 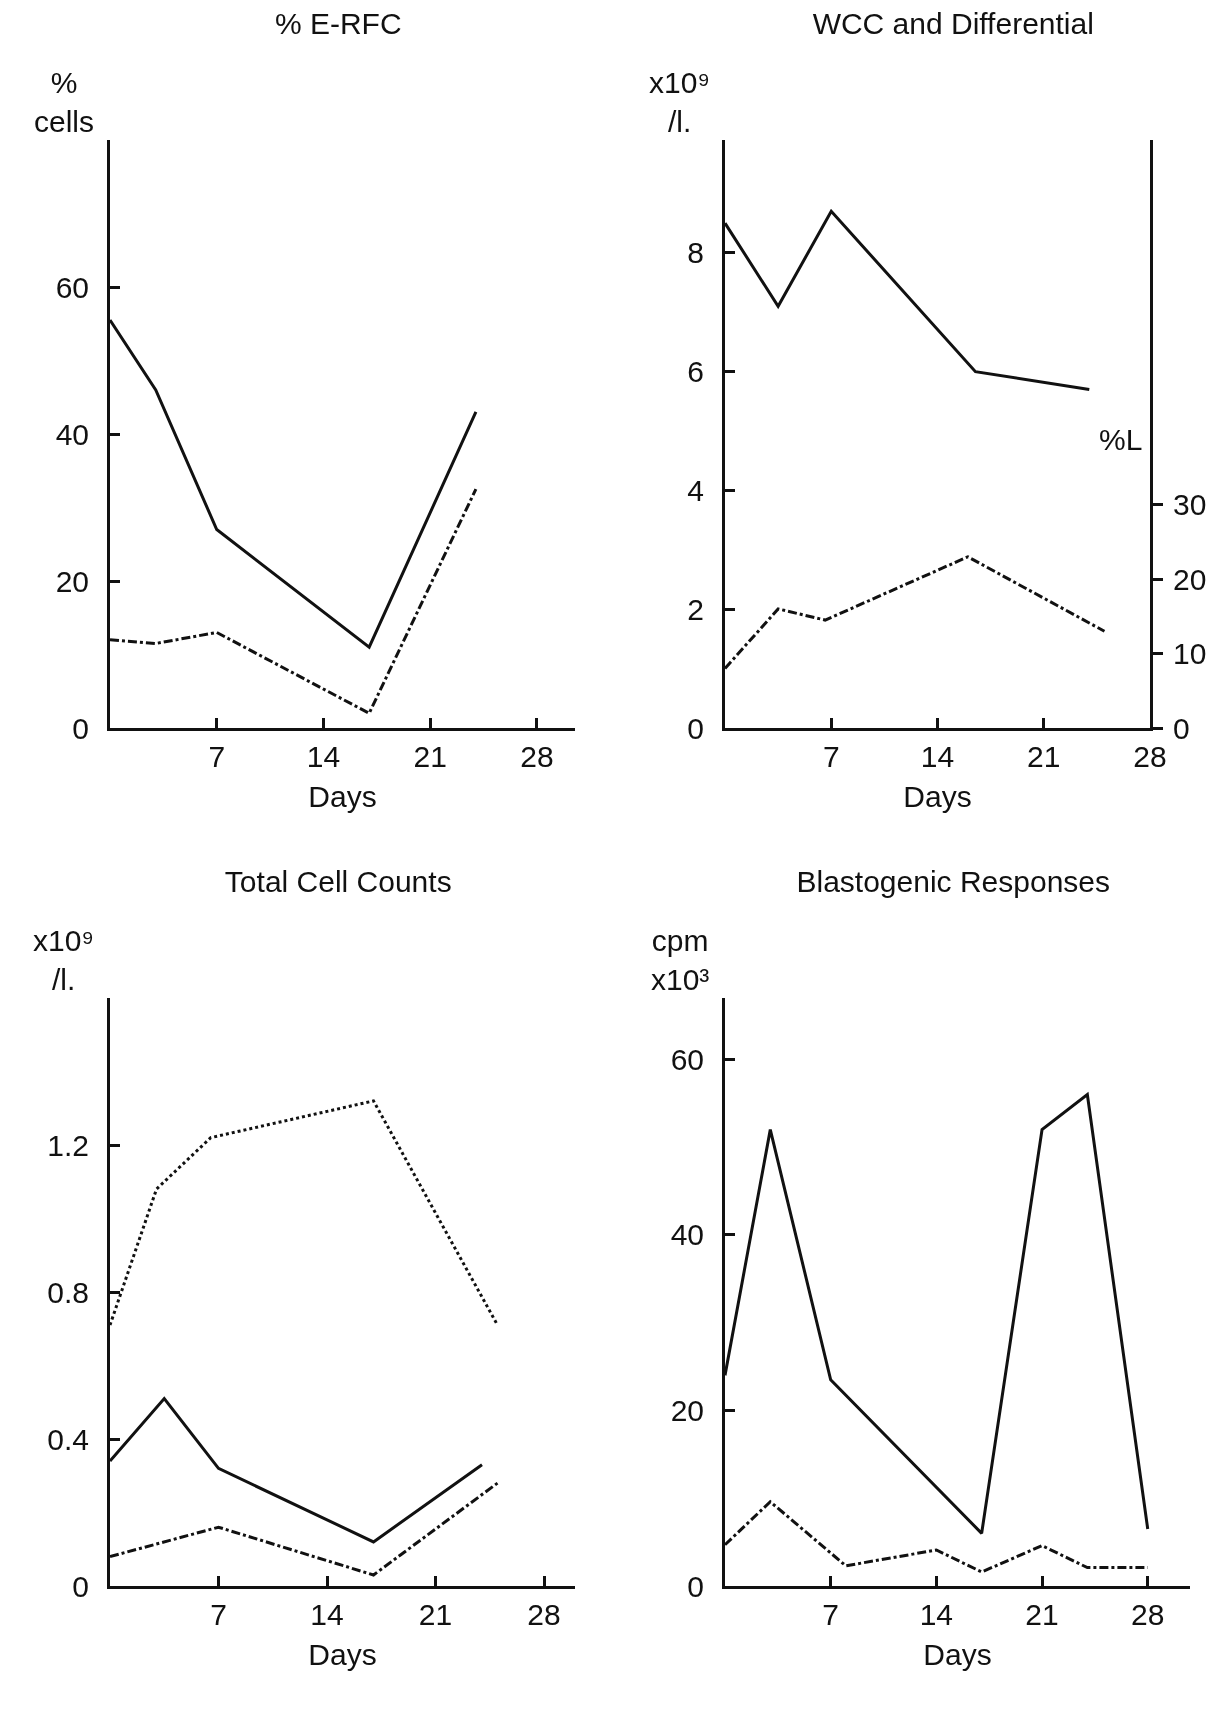 I want to click on y-axis-title: cpm x10³, so click(x=680, y=960).